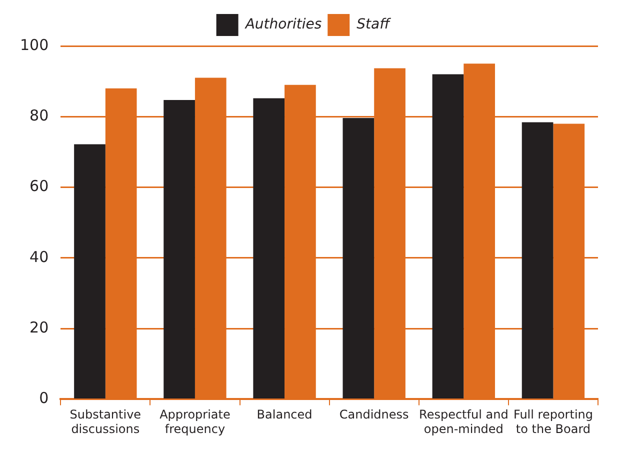 Image resolution: width=618 pixels, height=450 pixels. Describe the element at coordinates (463, 422) in the screenshot. I see `x-tick-label: Respectful and open-minded` at that location.